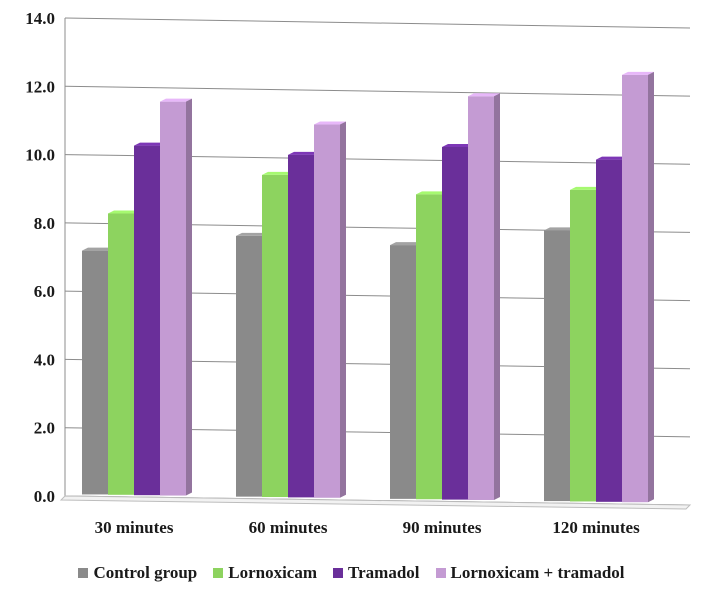 Image resolution: width=703 pixels, height=594 pixels. Describe the element at coordinates (44, 359) in the screenshot. I see `y-tick-label: 4.0` at that location.